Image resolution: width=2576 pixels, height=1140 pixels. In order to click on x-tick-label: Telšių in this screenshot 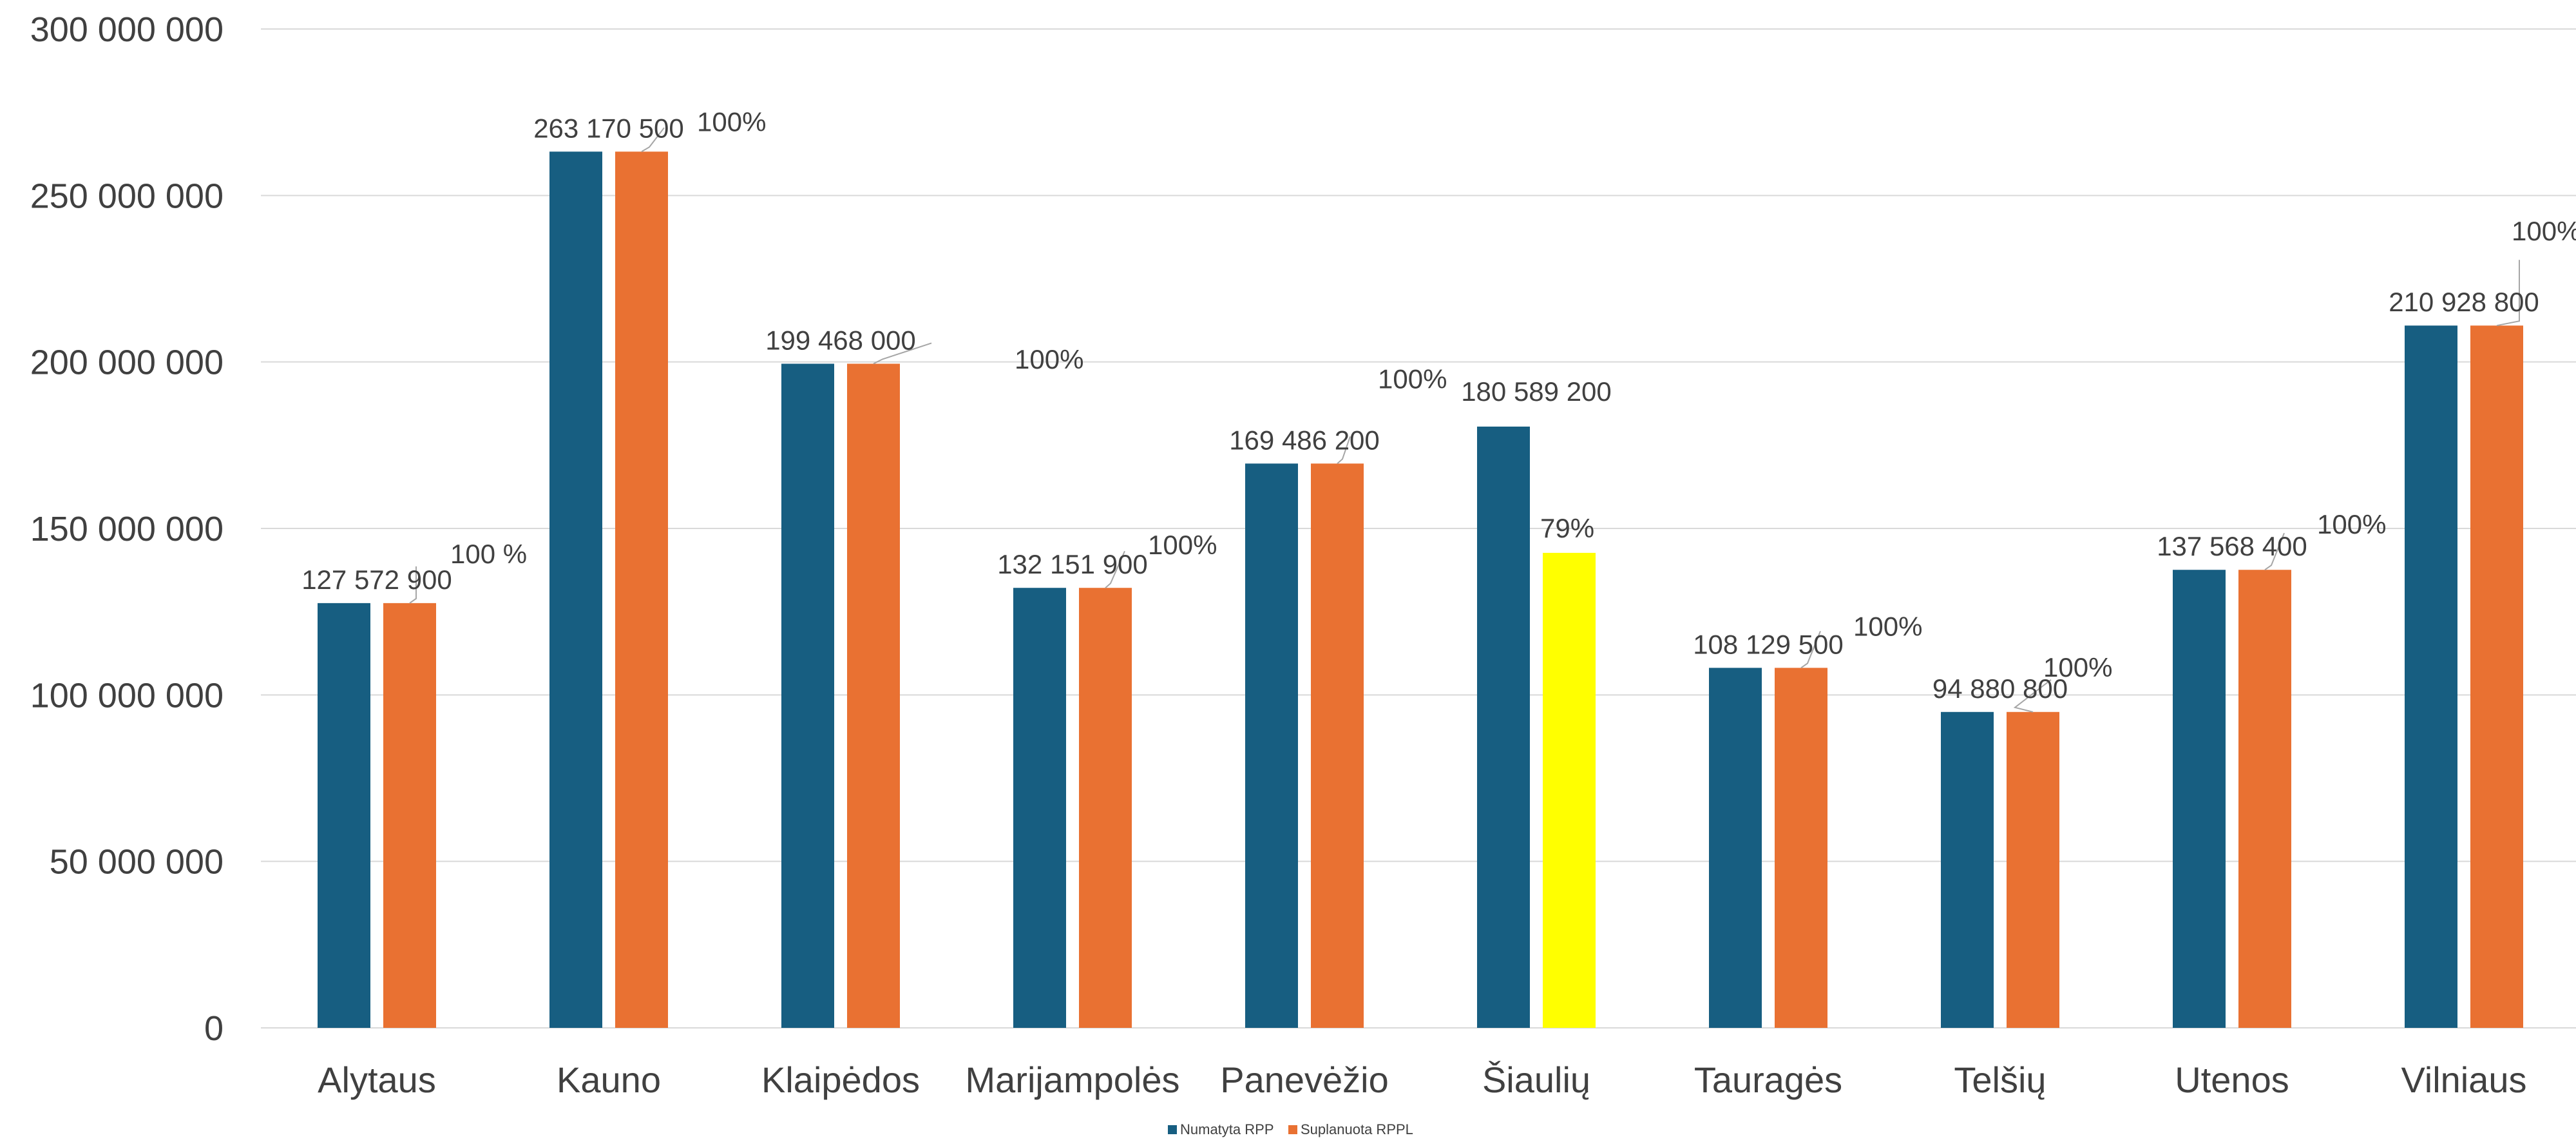, I will do `click(2000, 1079)`.